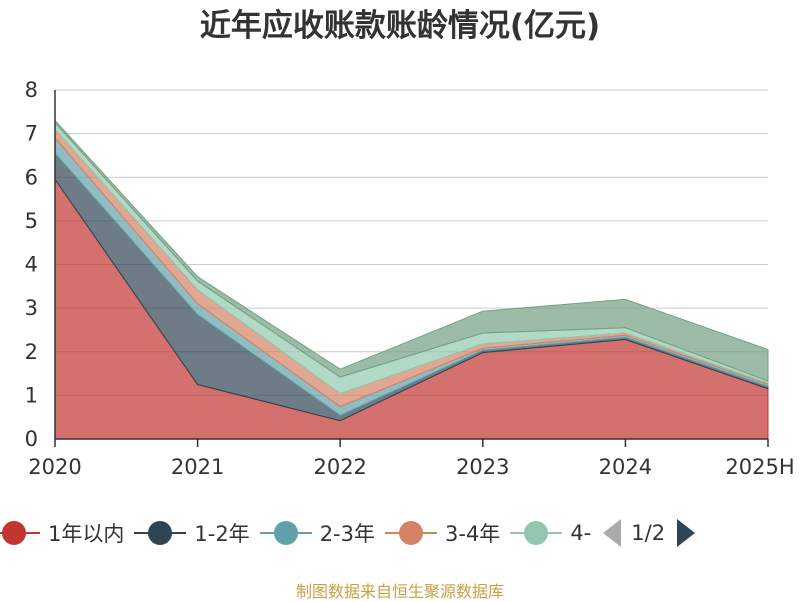 This screenshot has height=602, width=800. What do you see at coordinates (411, 459) in the screenshot?
I see `x-axis-ticks: 2020 2021 2022 2023 2024 2025H` at bounding box center [411, 459].